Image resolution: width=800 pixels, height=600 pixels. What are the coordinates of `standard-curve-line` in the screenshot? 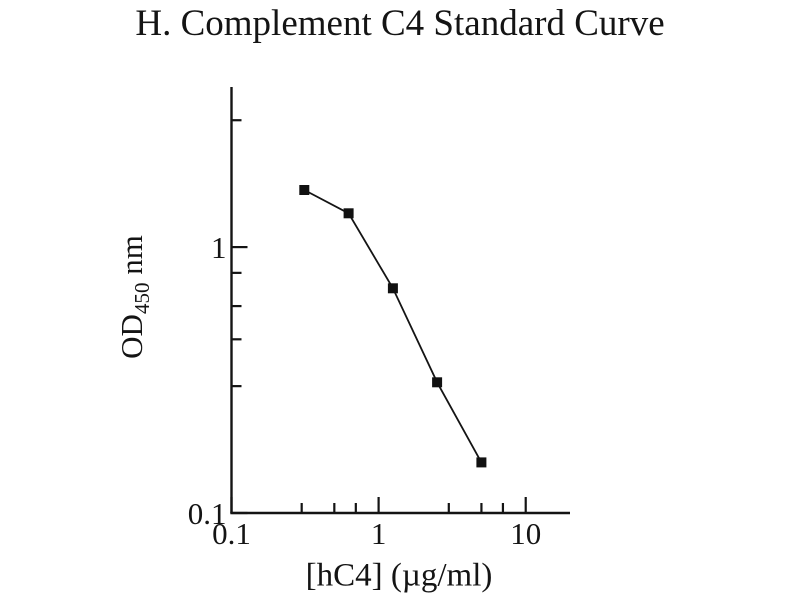 It's located at (393, 326).